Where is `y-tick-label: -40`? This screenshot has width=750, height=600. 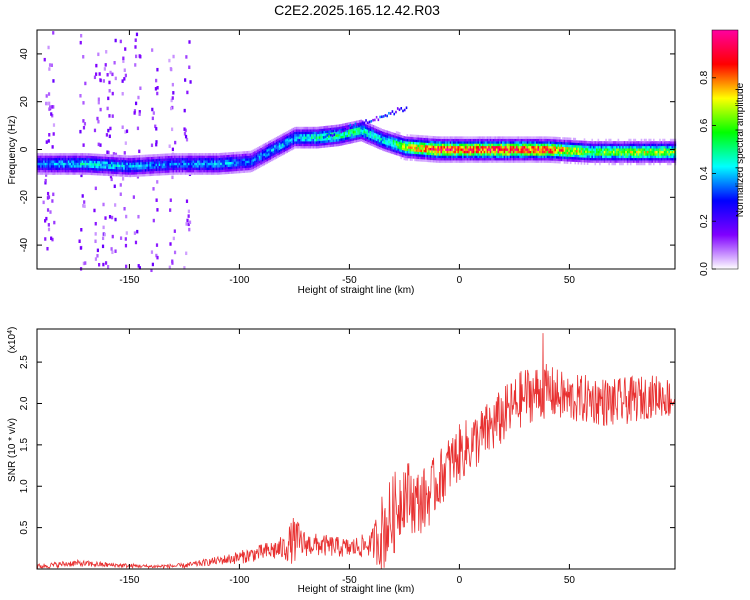
y-tick-label: -40 is located at coordinates (24, 244).